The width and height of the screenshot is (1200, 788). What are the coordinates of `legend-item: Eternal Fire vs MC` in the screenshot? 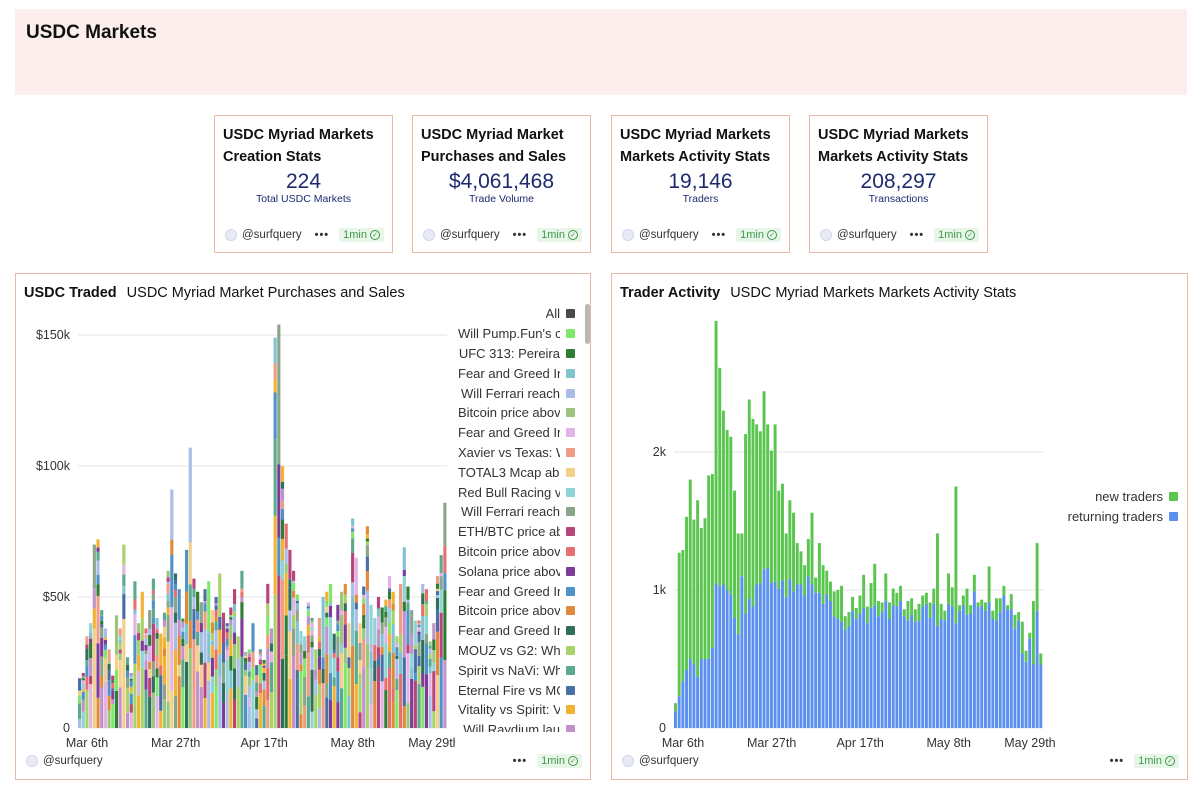 It's located at (515, 690).